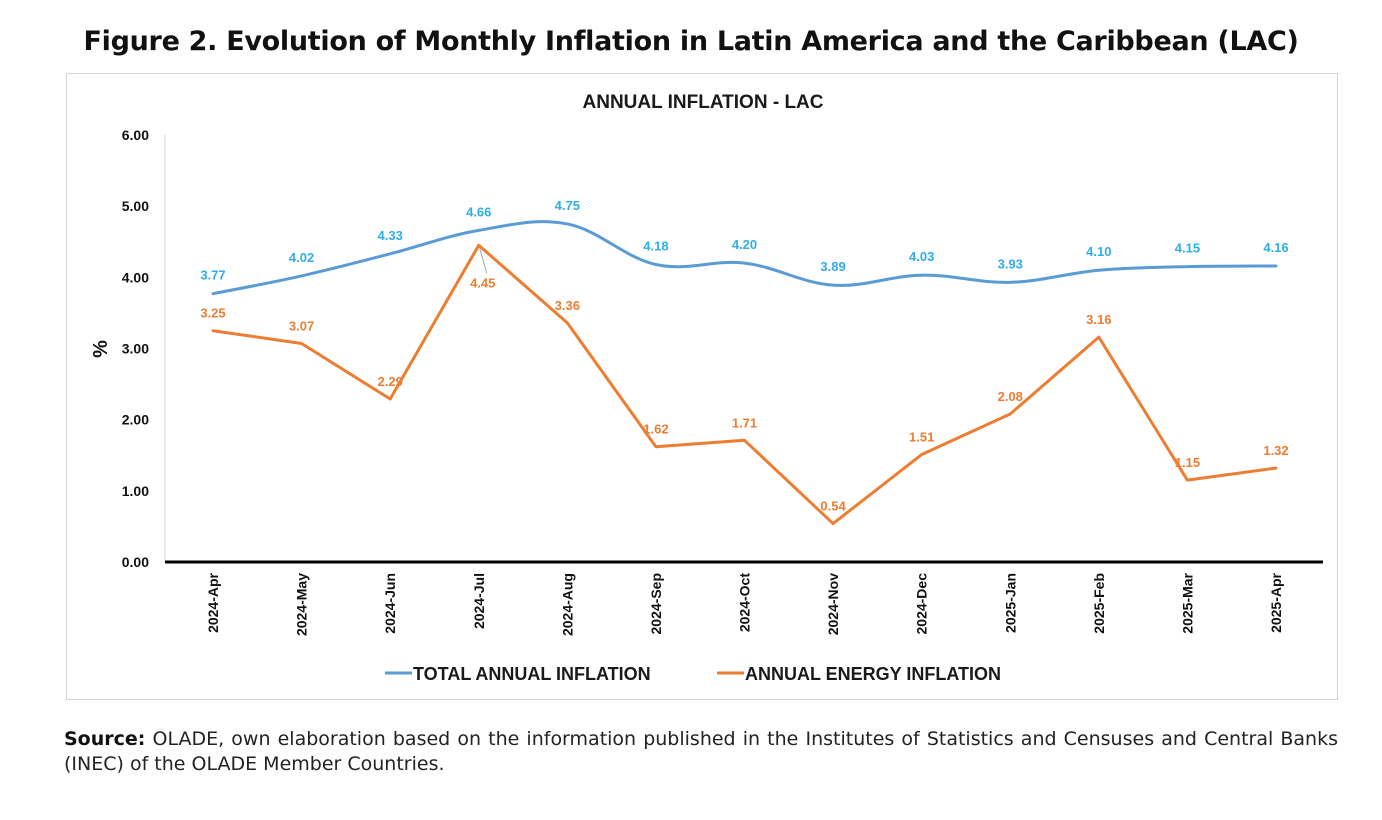 The height and width of the screenshot is (820, 1382). I want to click on data-label-total: 4.15, so click(1187, 248).